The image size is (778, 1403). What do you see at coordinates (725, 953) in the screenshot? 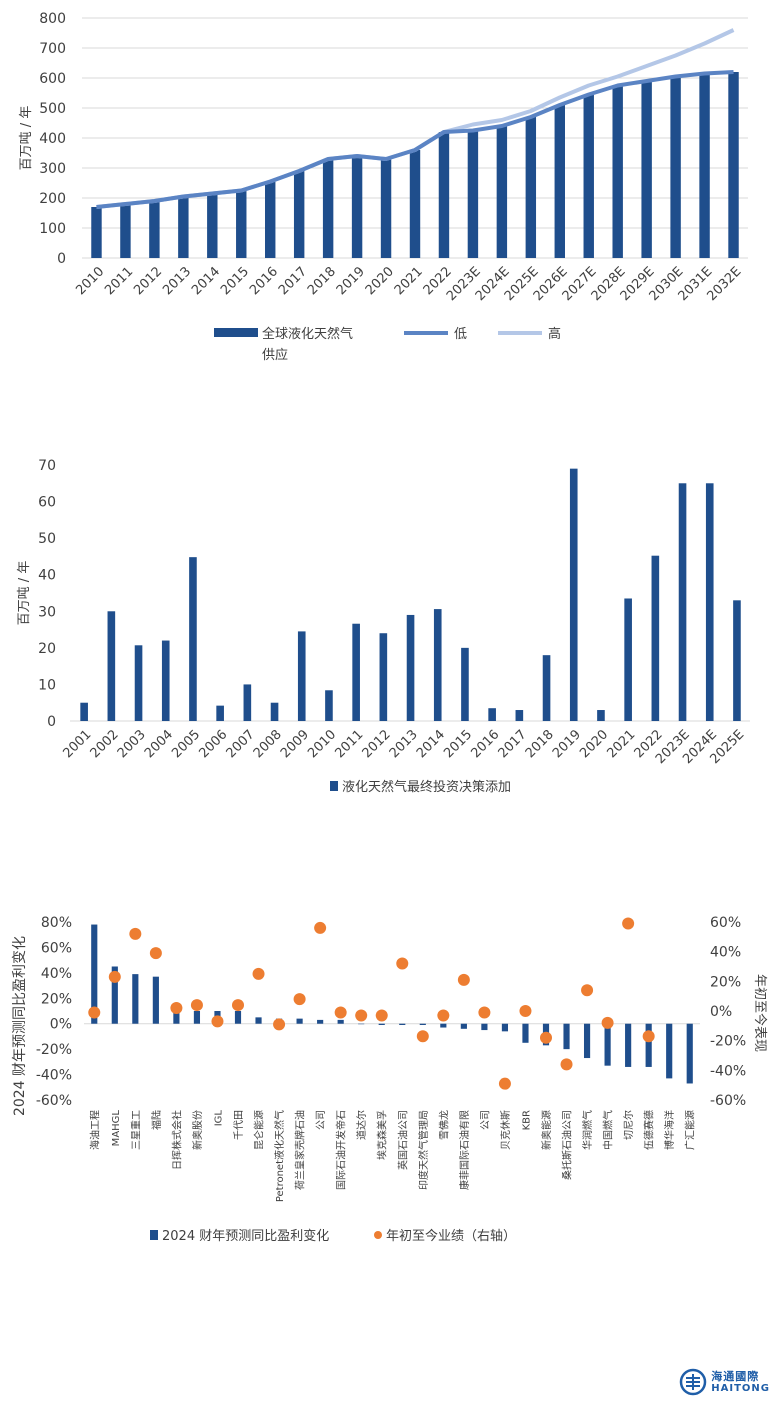
I see `chart3-y2tick-label: 40%` at bounding box center [725, 953].